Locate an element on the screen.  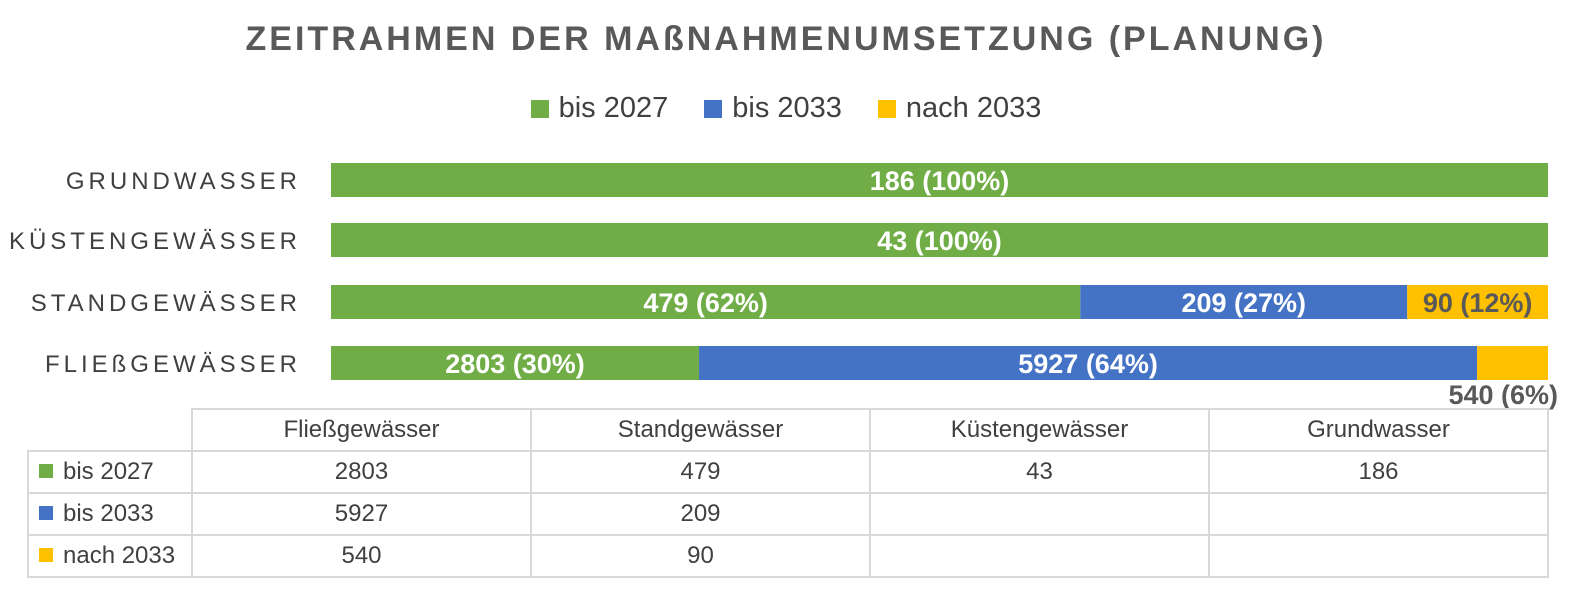
bar-value-label: 479 (62%) is located at coordinates (705, 303).